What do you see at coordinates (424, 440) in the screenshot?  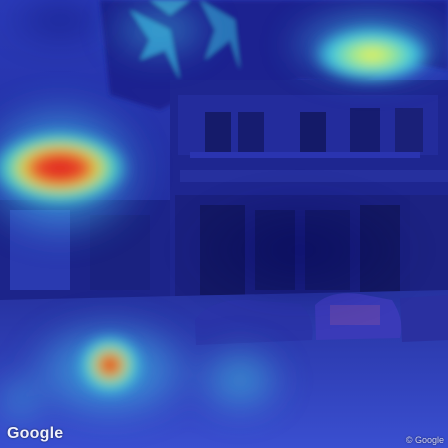 I see `copyright-watermark: © Google` at bounding box center [424, 440].